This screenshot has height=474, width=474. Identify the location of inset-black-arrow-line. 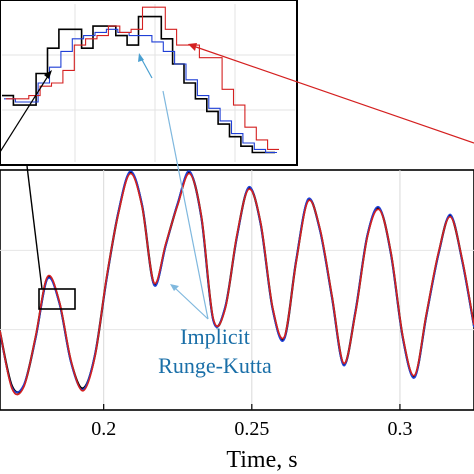
(24, 114).